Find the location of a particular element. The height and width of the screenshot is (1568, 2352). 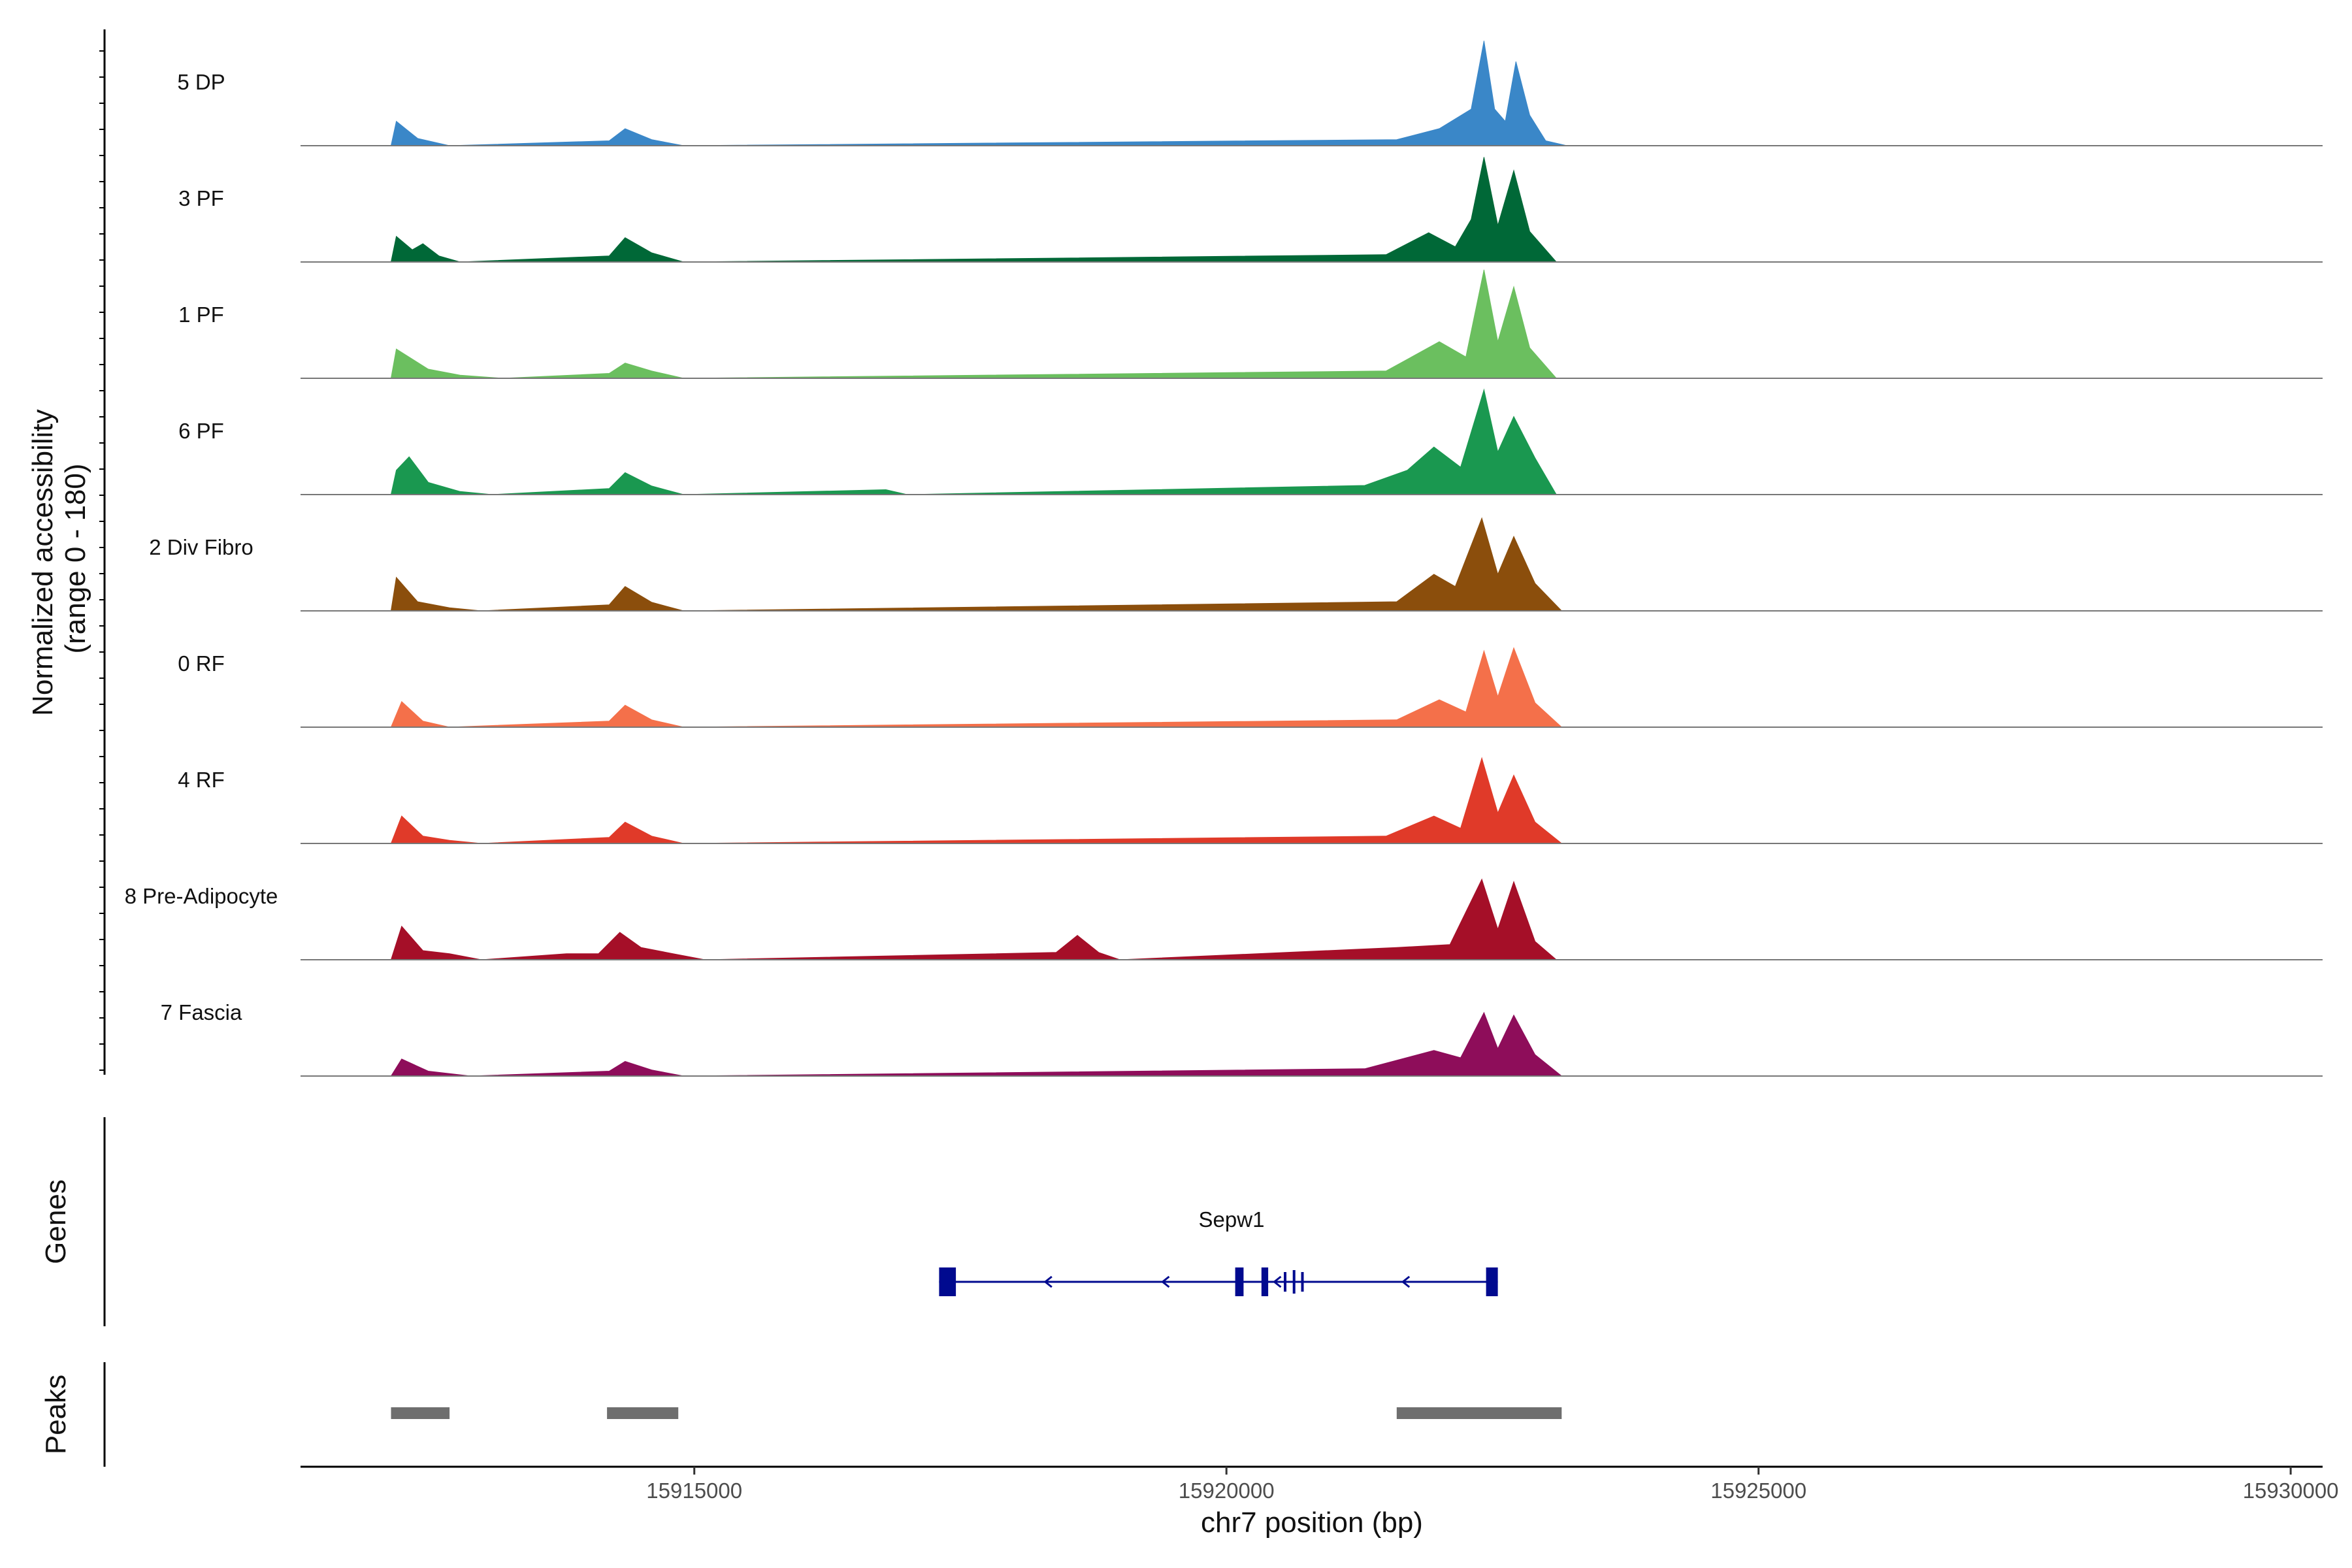

genes-panel: Genes Sepw1 is located at coordinates (769, 1221).